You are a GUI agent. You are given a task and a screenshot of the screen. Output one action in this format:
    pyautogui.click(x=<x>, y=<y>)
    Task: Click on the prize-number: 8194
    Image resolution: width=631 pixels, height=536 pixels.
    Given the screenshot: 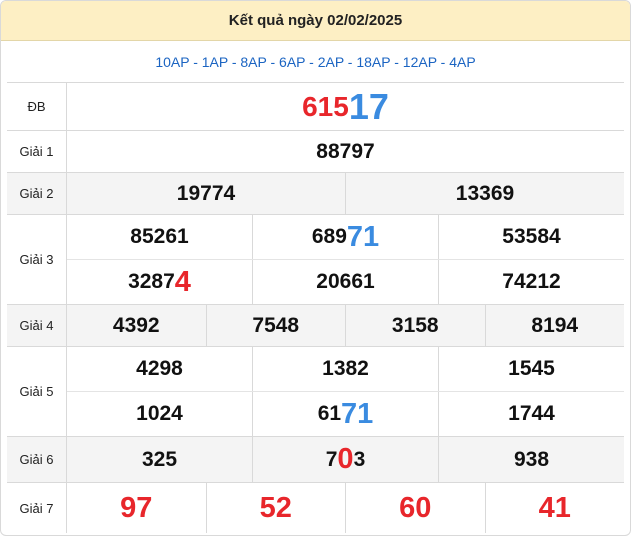 What is the action you would take?
    pyautogui.click(x=554, y=325)
    